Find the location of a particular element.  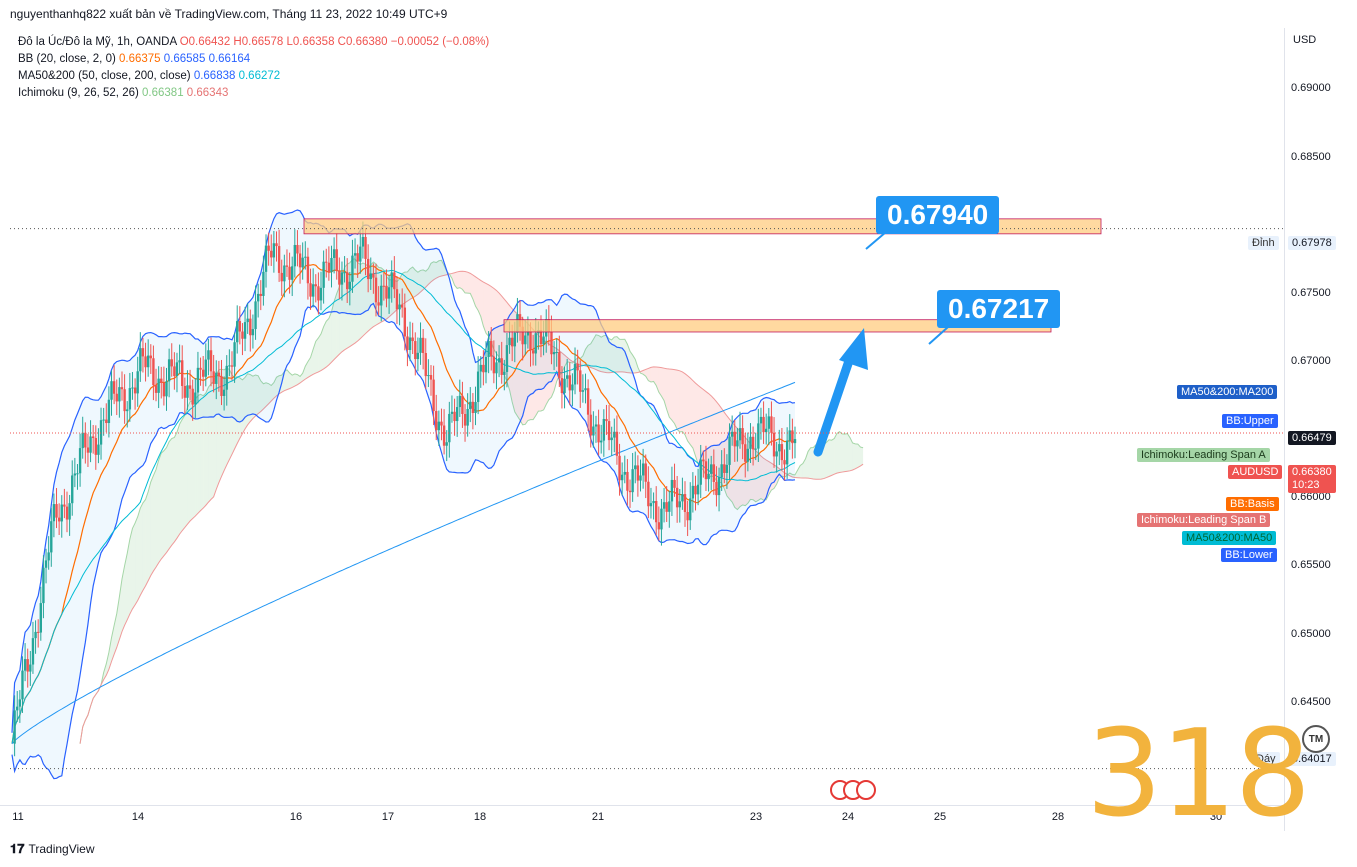

time-tick-label: 11 is located at coordinates (18, 817).